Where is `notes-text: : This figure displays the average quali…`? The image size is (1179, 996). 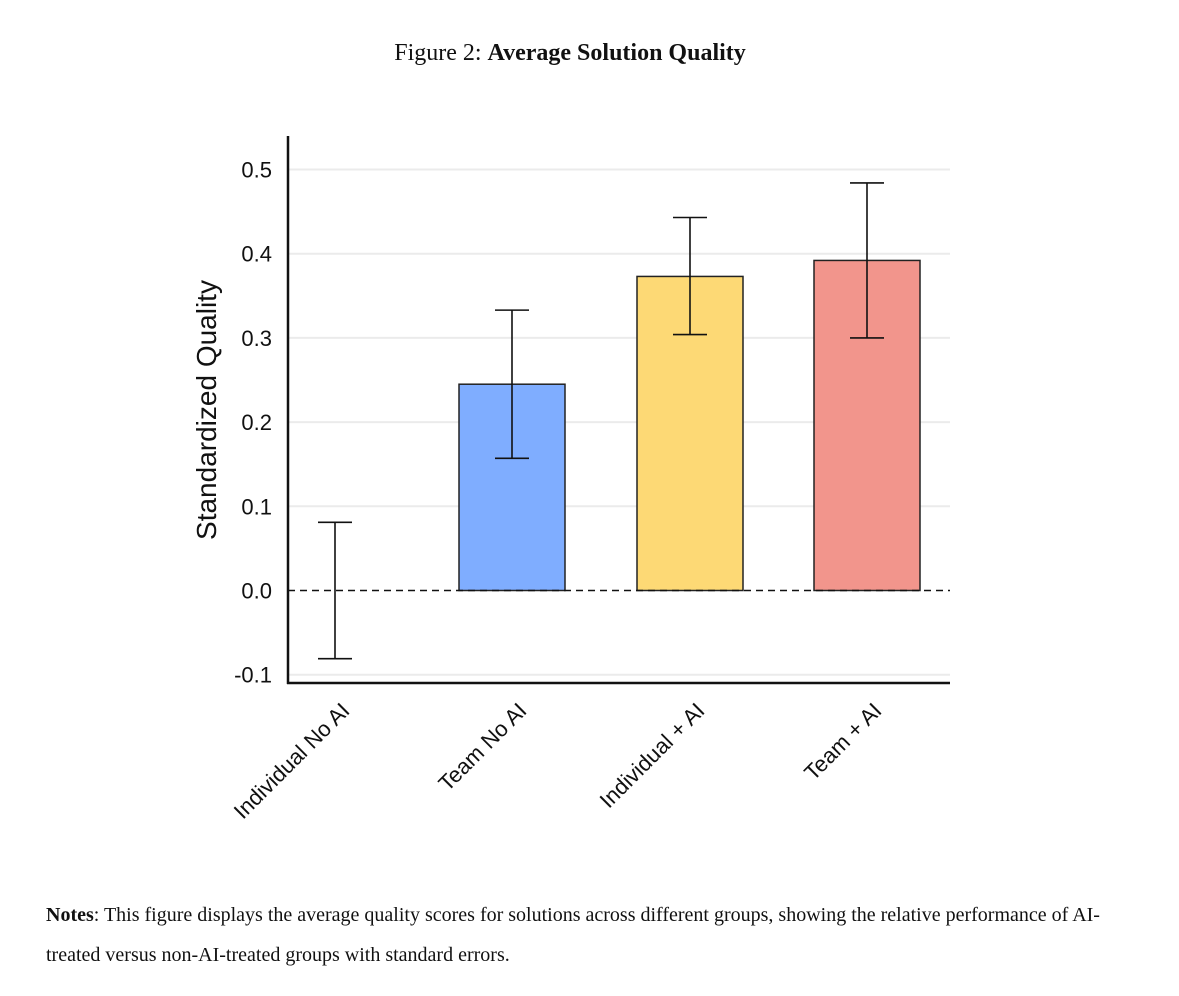 notes-text: : This figure displays the average quali… is located at coordinates (573, 935).